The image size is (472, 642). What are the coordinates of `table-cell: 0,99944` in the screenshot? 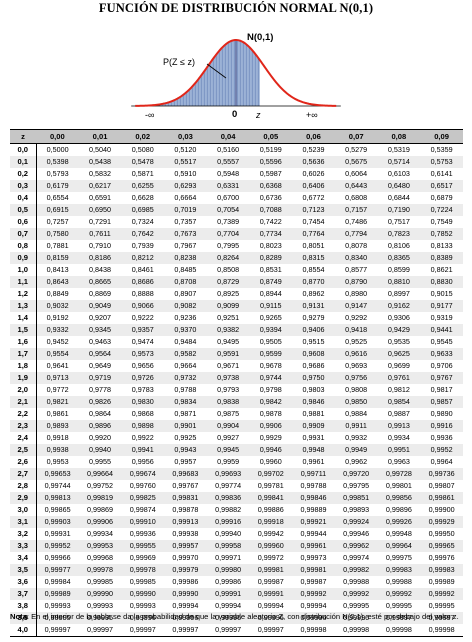 It's located at (313, 534).